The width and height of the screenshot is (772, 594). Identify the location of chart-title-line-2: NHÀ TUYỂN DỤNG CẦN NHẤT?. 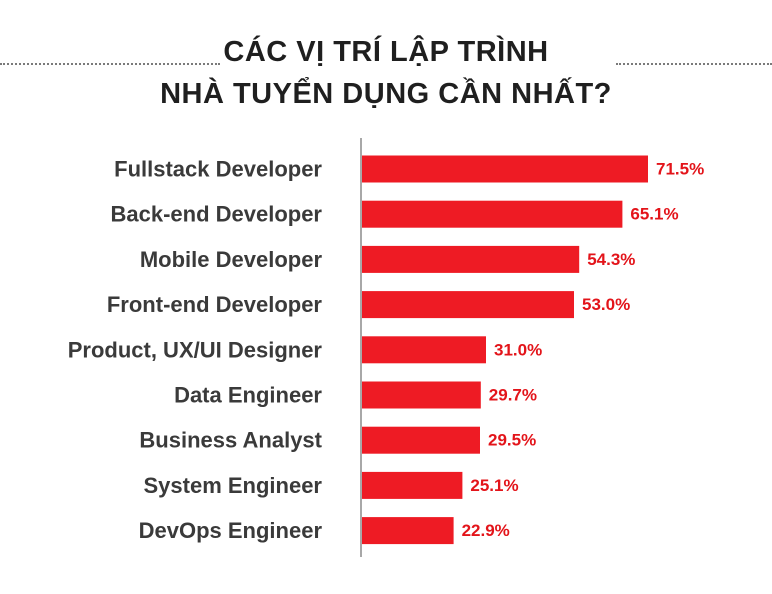
(386, 94).